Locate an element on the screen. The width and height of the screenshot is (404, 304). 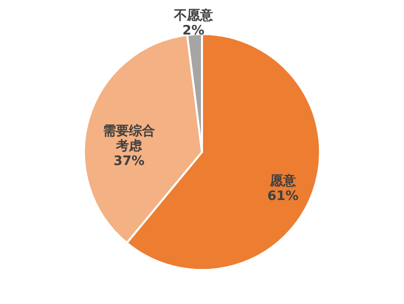
data-label: 2% is located at coordinates (193, 30).